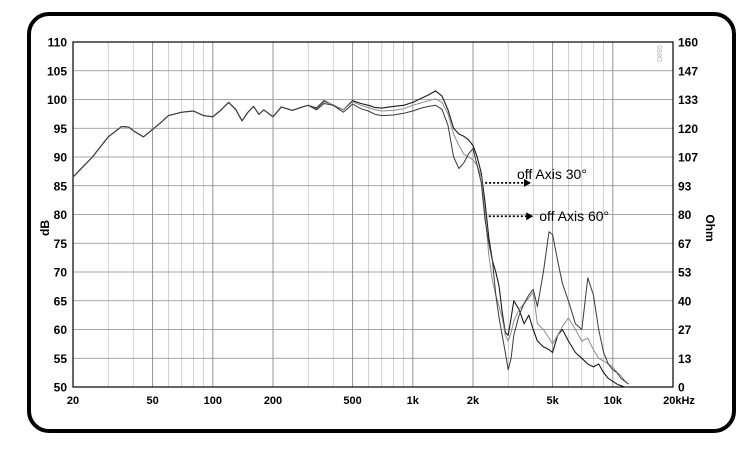 The width and height of the screenshot is (754, 456). Describe the element at coordinates (688, 71) in the screenshot. I see `y-tick-label-right: 147` at that location.